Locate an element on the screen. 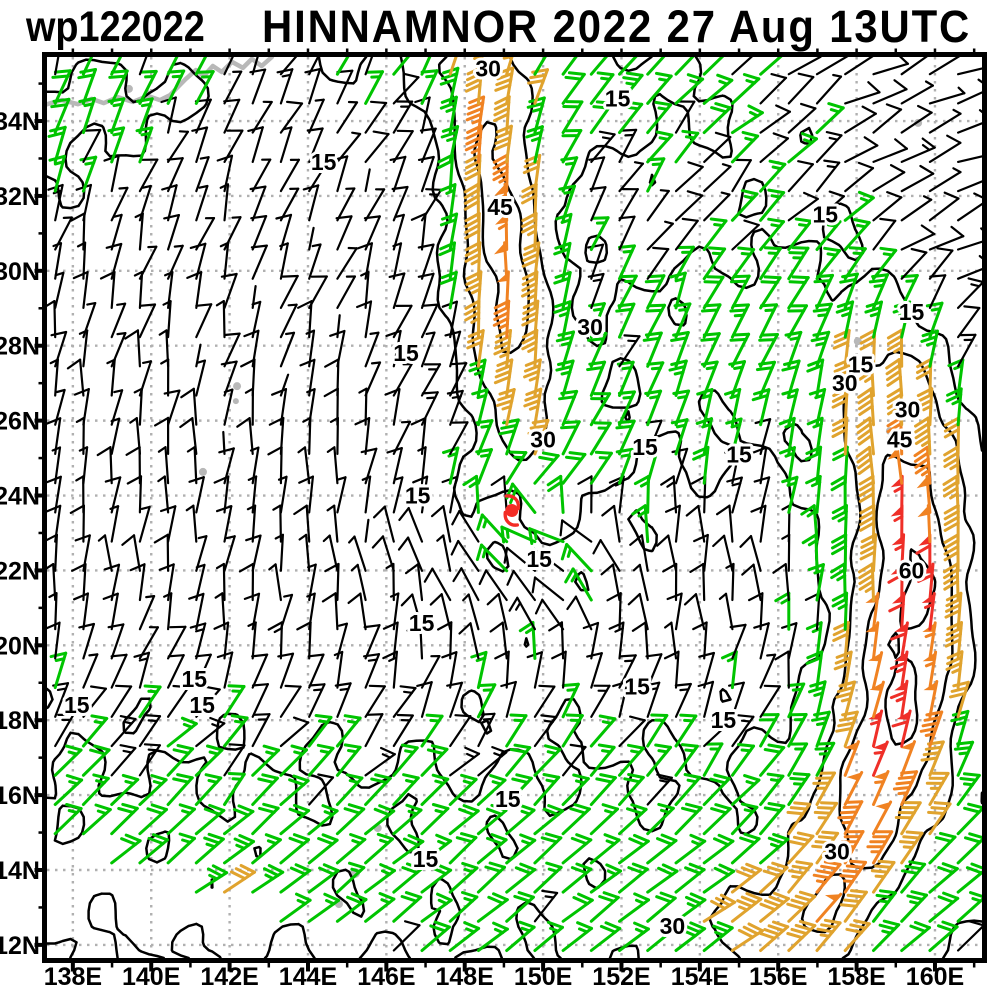 This screenshot has width=987, height=989. lat-tick-label: 18N is located at coordinates (20, 721).